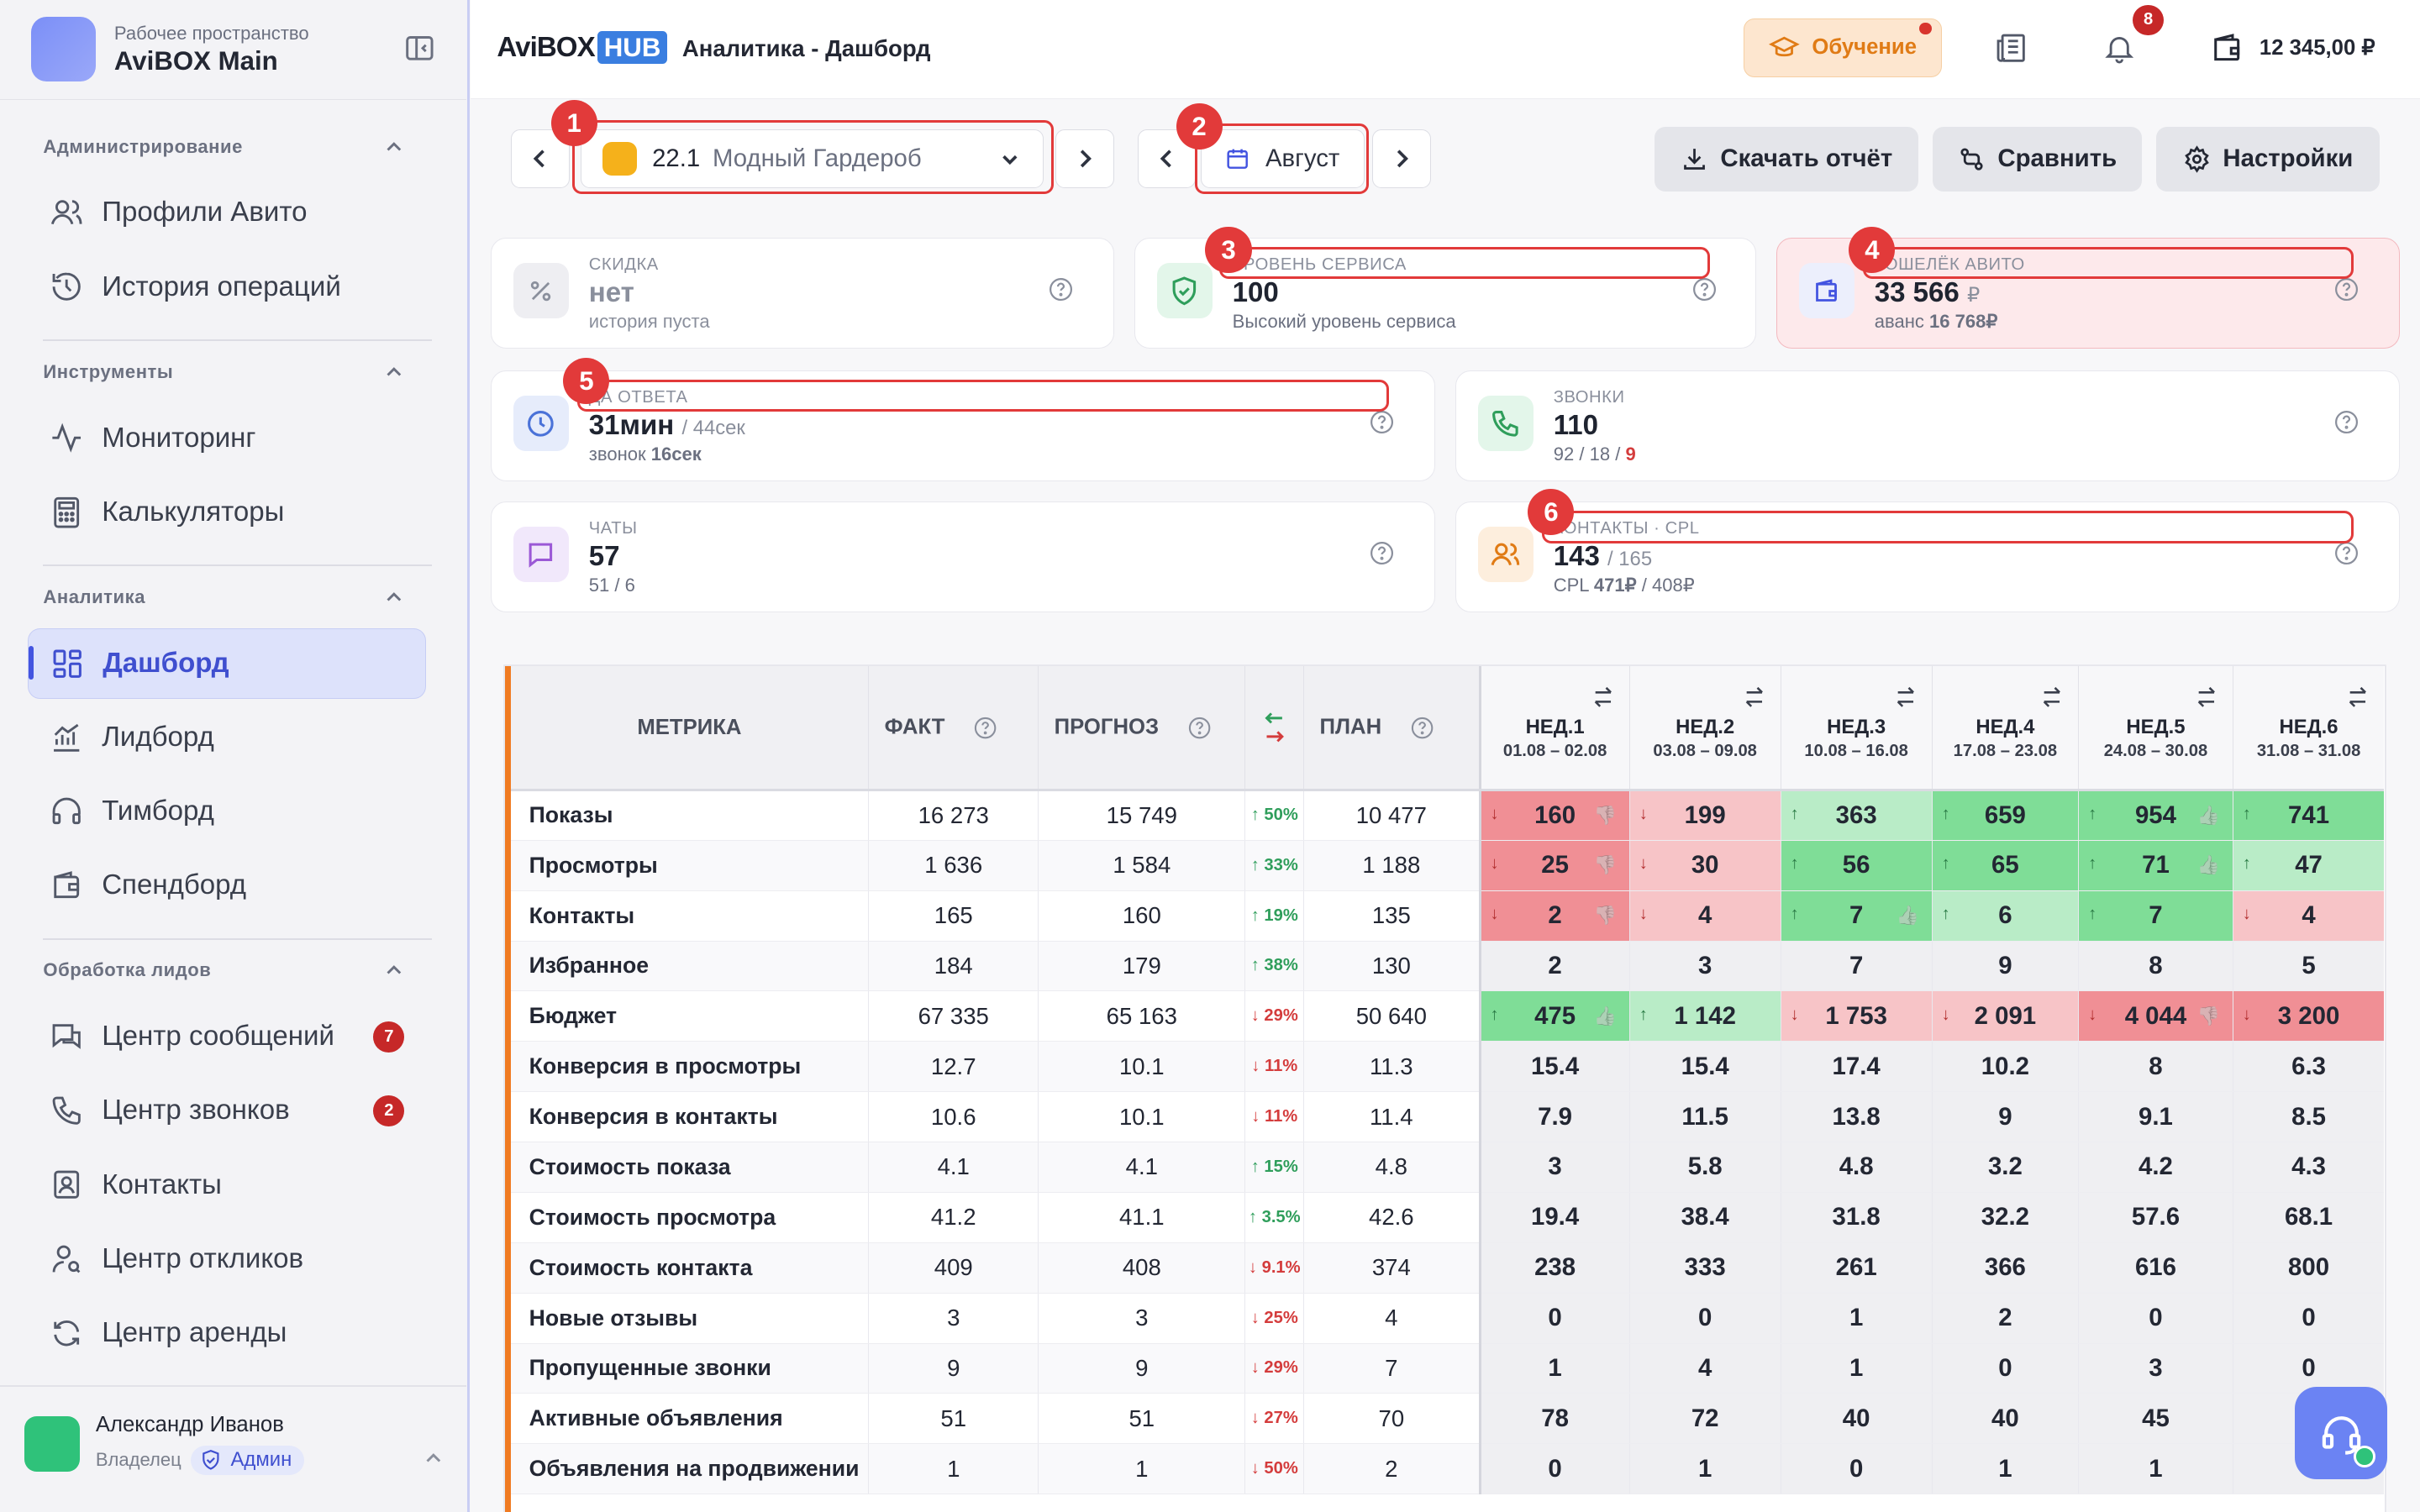 Image resolution: width=2420 pixels, height=1512 pixels. Describe the element at coordinates (541, 555) in the screenshot. I see `chat-icon` at that location.